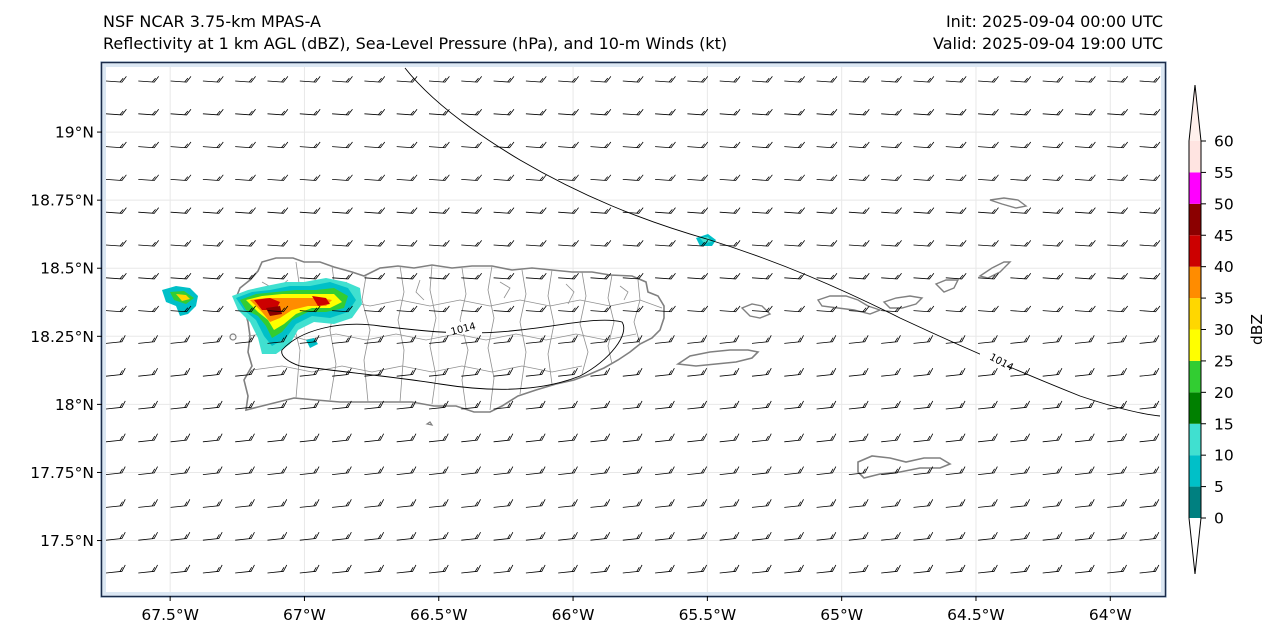  What do you see at coordinates (321, 301) in the screenshot?
I see `reflectivity-cell-main-peak-east` at bounding box center [321, 301].